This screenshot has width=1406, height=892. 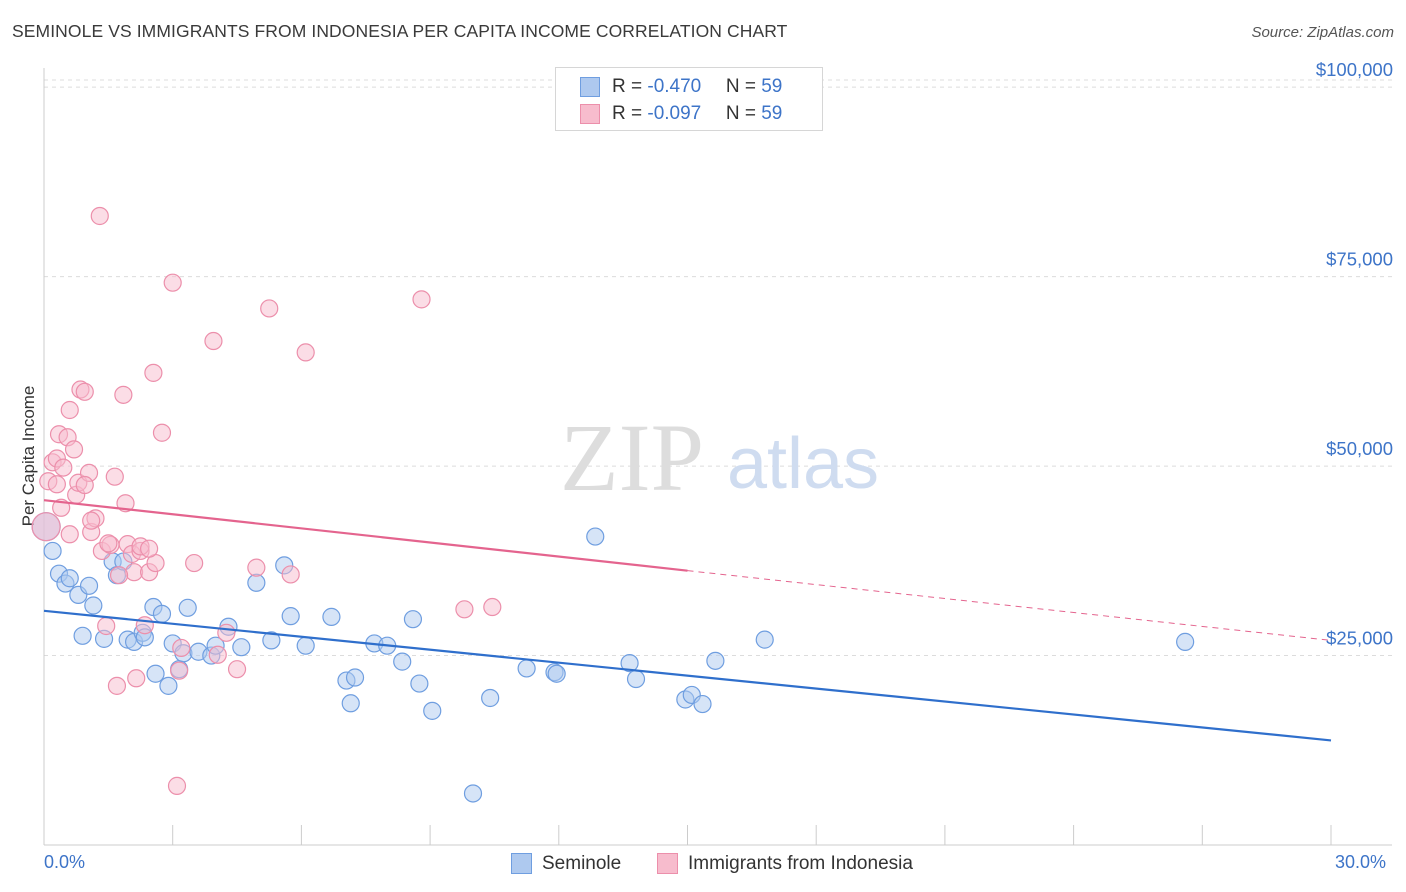 What do you see at coordinates (800, 863) in the screenshot?
I see `indonesia-legend-label: Immigrants from Indonesia` at bounding box center [800, 863].